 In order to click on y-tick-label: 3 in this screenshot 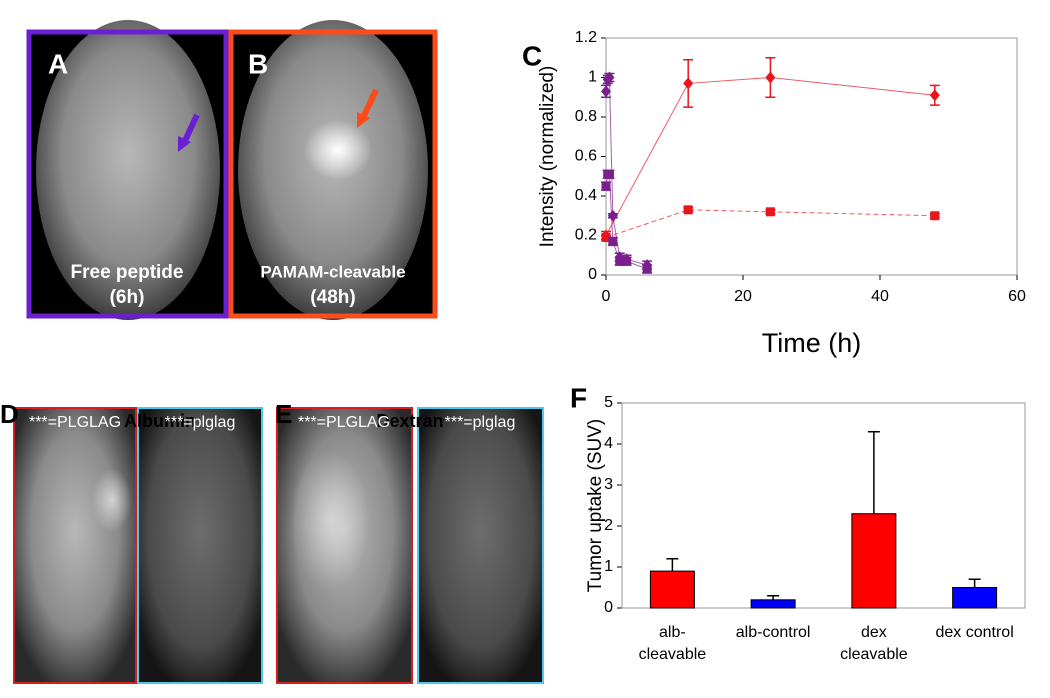, I will do `click(608, 484)`.